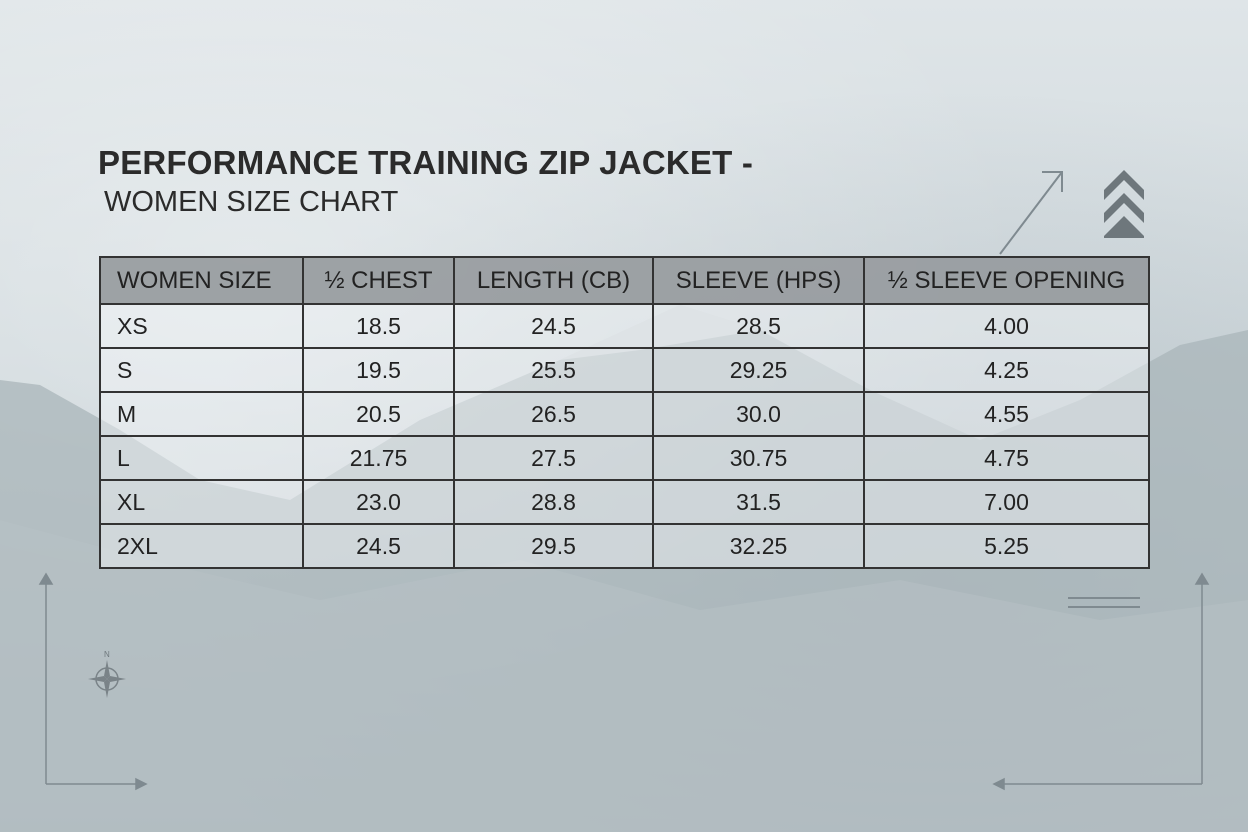 This screenshot has width=1248, height=832. I want to click on cell-size: M, so click(201, 414).